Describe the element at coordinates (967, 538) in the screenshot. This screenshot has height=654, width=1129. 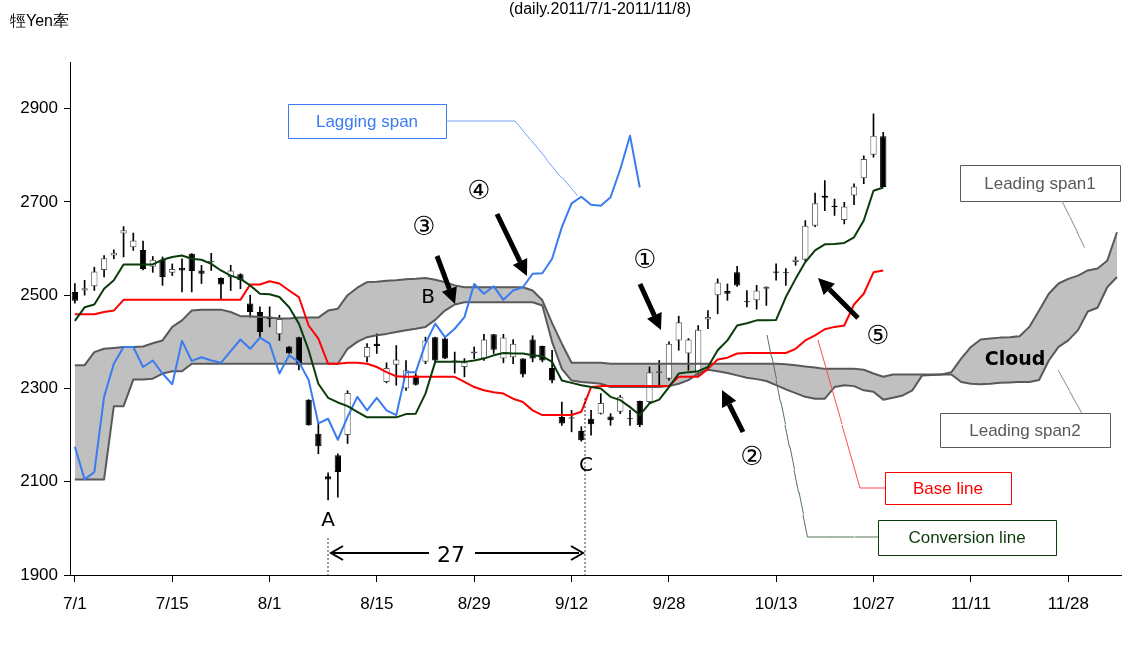
I see `text: Conversion line` at that location.